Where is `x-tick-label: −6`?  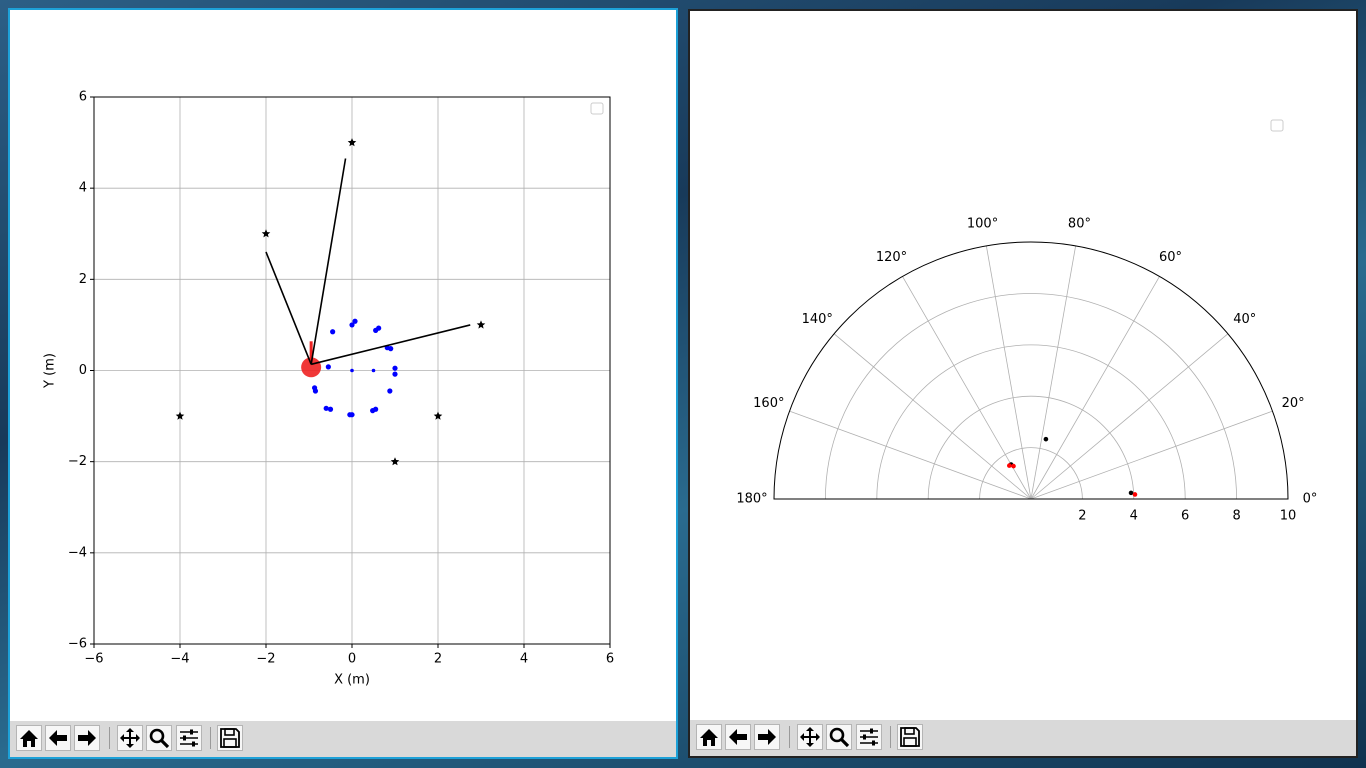
x-tick-label: −6 is located at coordinates (93, 659).